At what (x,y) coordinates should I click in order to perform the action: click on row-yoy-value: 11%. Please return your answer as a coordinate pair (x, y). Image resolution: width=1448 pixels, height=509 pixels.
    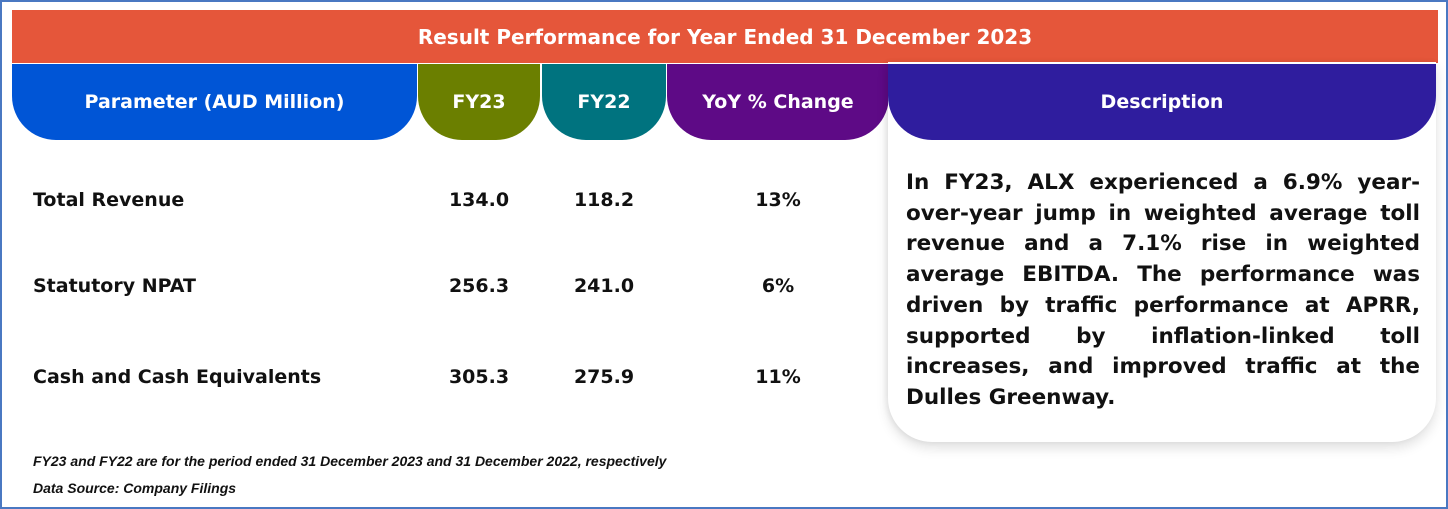
    Looking at the image, I should click on (778, 377).